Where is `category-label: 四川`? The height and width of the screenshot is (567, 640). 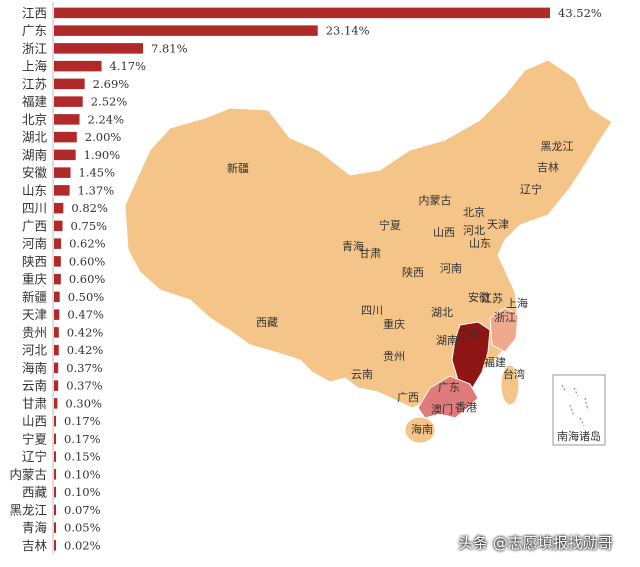
category-label: 四川 is located at coordinates (34, 208).